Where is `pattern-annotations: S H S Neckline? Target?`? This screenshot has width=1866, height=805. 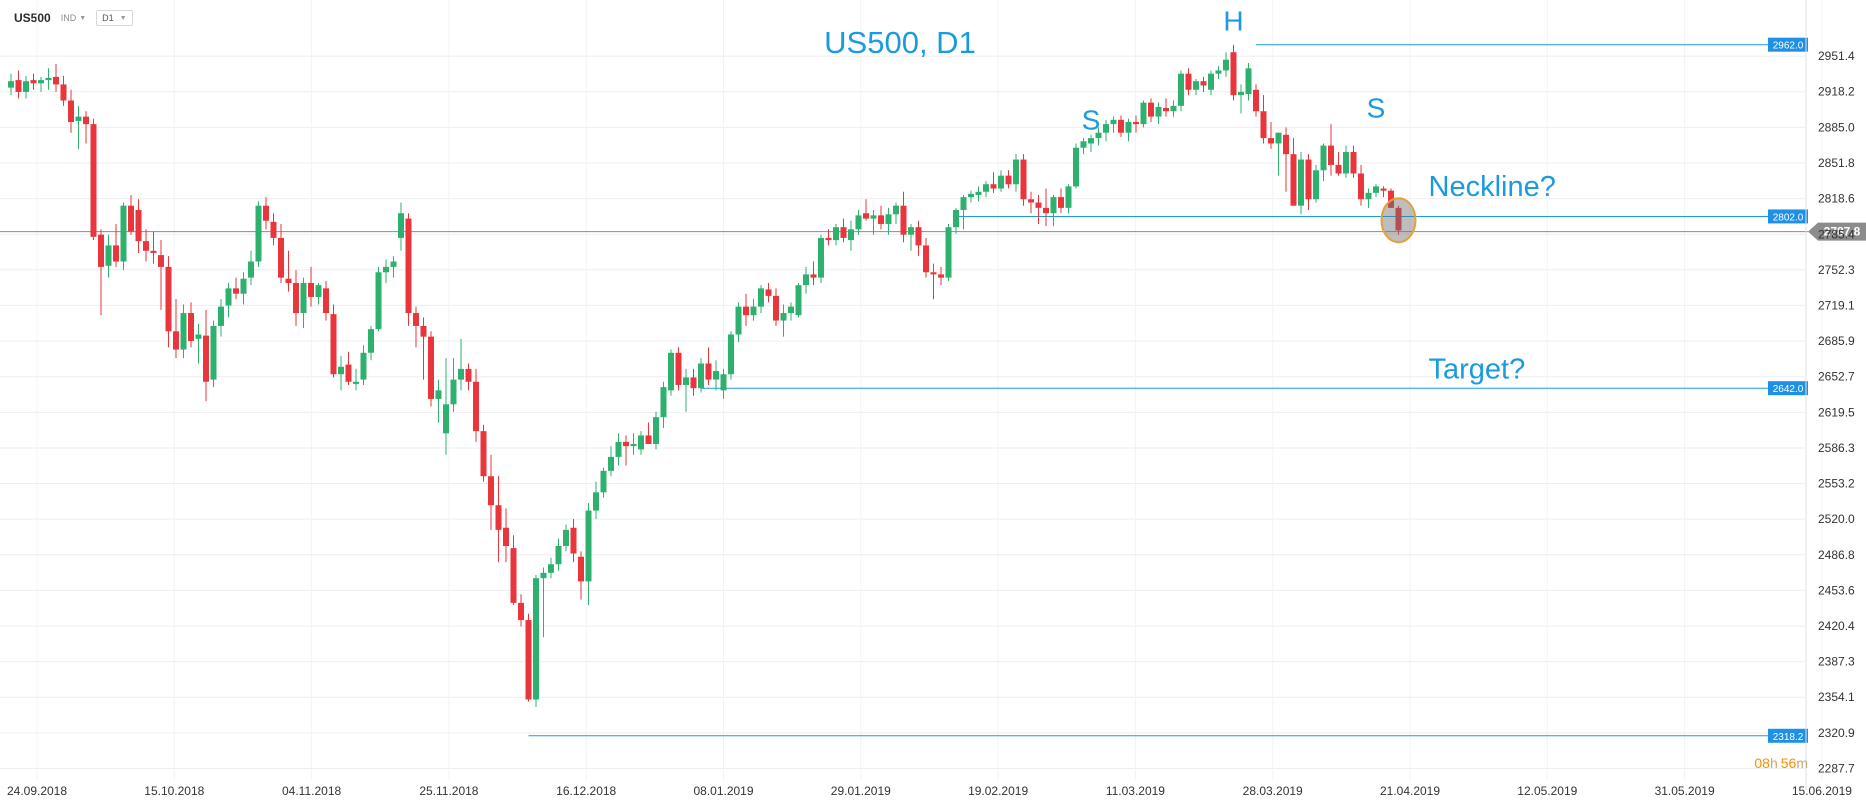
pattern-annotations: S H S Neckline? Target? is located at coordinates (1319, 196).